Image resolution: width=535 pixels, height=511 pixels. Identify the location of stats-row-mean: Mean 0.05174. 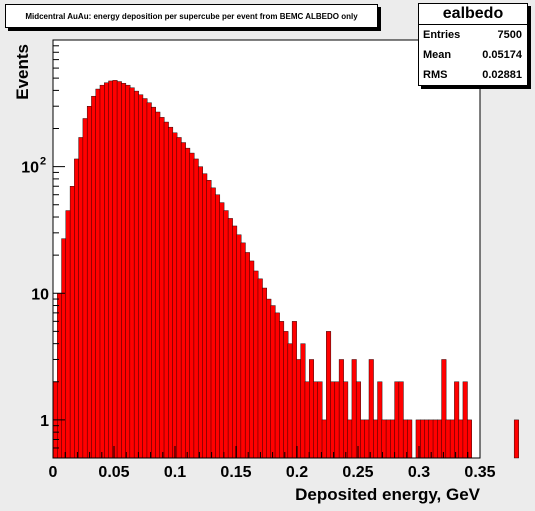
(473, 55).